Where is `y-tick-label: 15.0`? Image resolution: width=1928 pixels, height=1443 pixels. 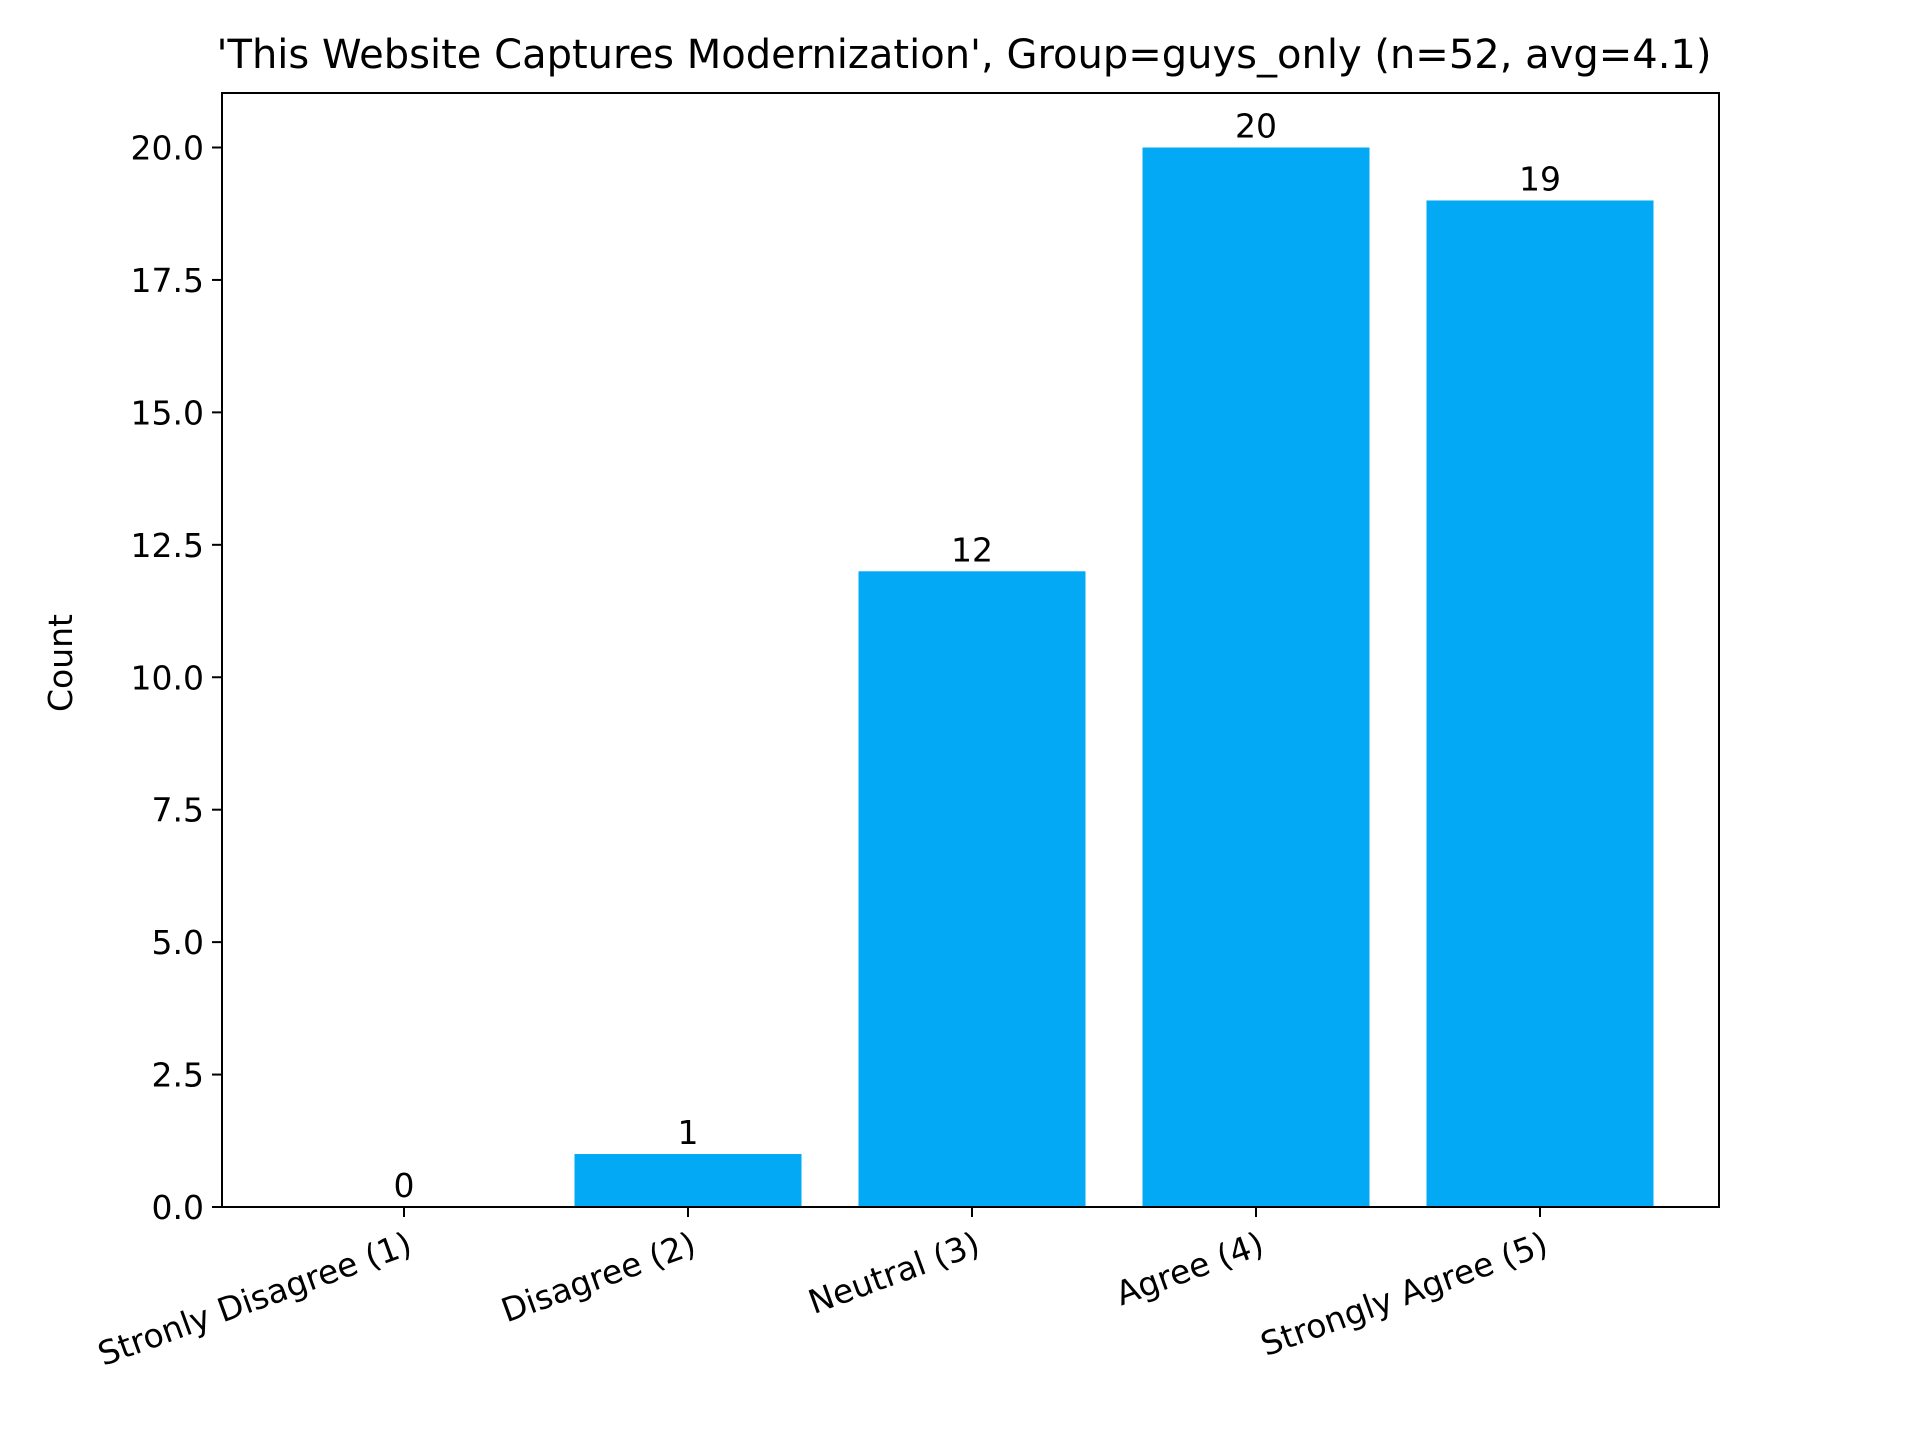 y-tick-label: 15.0 is located at coordinates (167, 412).